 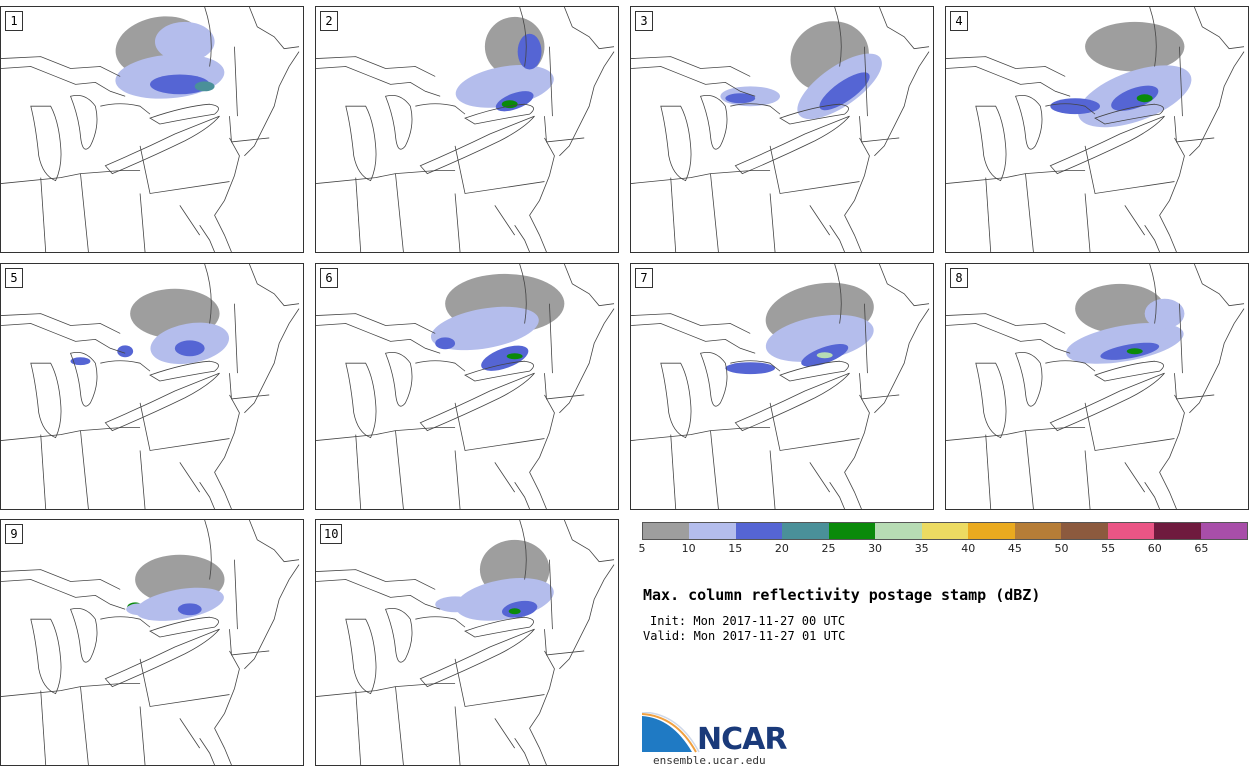 I want to click on ncar-logo-icon, so click(x=671, y=732).